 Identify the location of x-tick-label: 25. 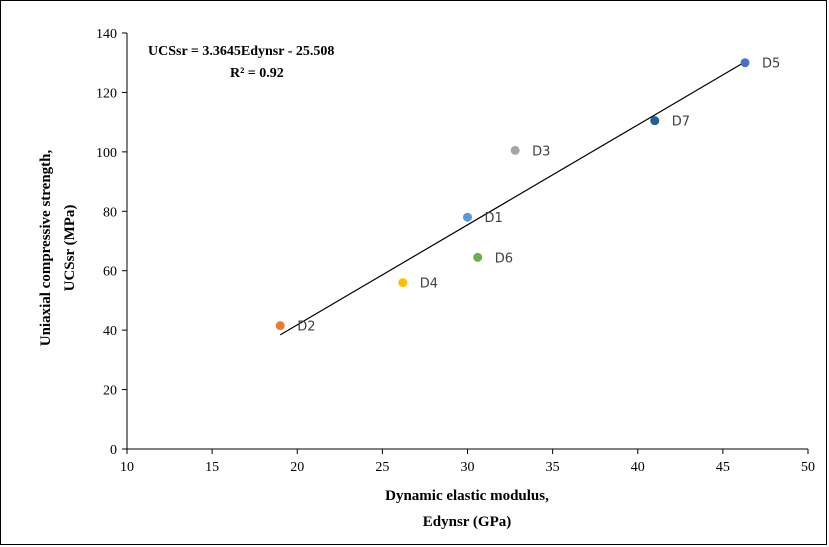
(382, 467).